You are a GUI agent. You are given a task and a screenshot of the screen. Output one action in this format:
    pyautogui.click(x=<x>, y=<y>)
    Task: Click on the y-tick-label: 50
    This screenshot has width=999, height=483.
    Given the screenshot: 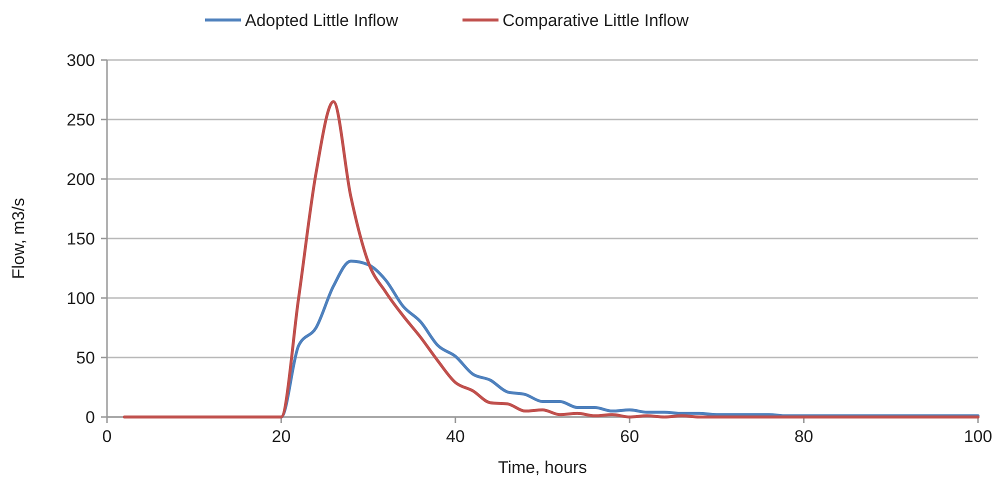 What is the action you would take?
    pyautogui.click(x=85, y=358)
    